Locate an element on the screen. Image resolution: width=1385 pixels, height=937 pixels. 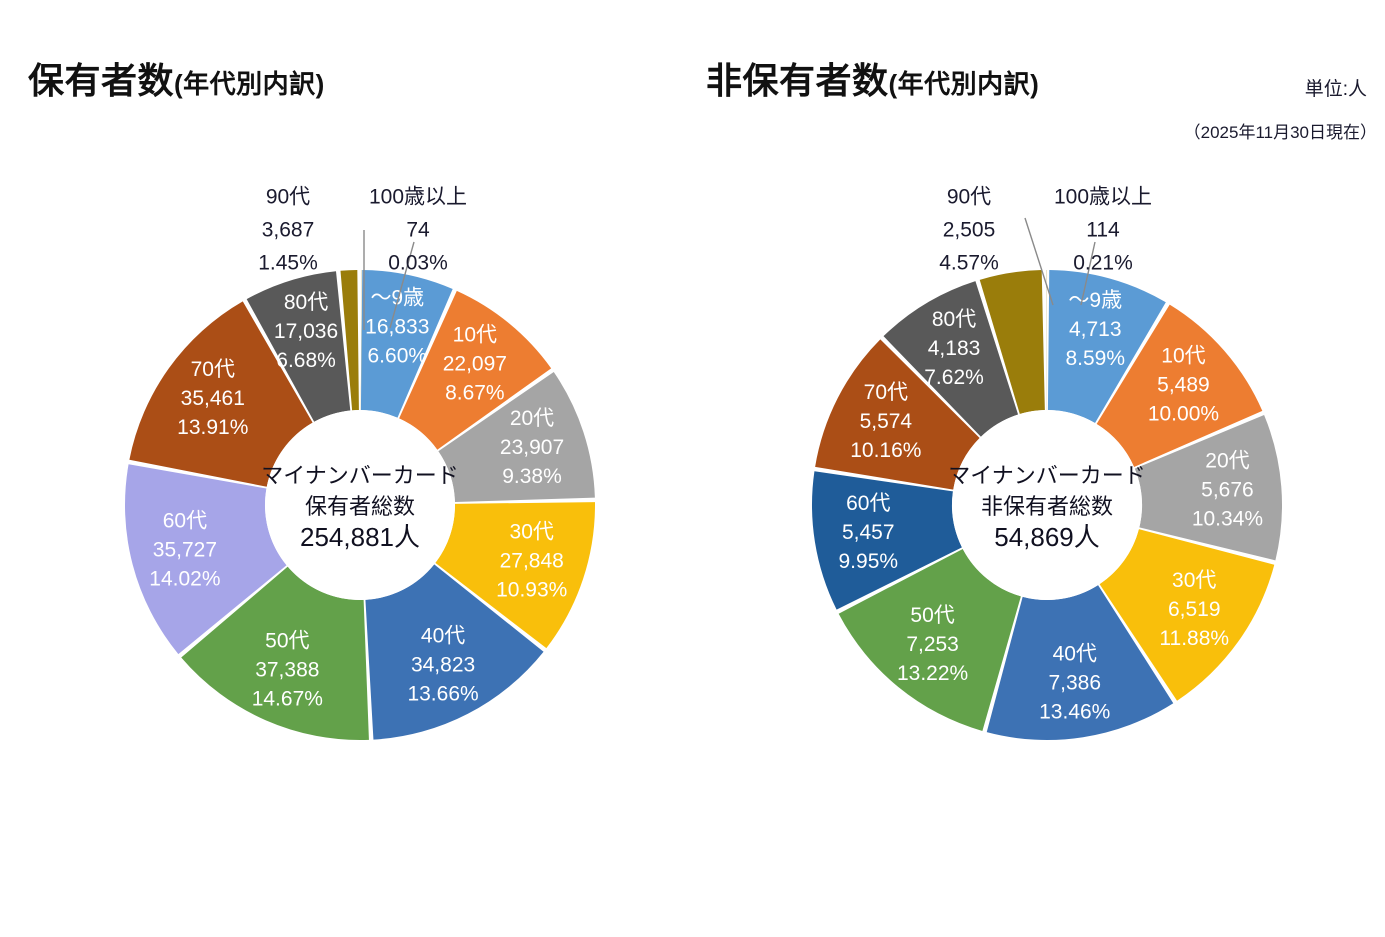
pie-slice: 10代 5,489 10.00% is located at coordinates (1179, 385).